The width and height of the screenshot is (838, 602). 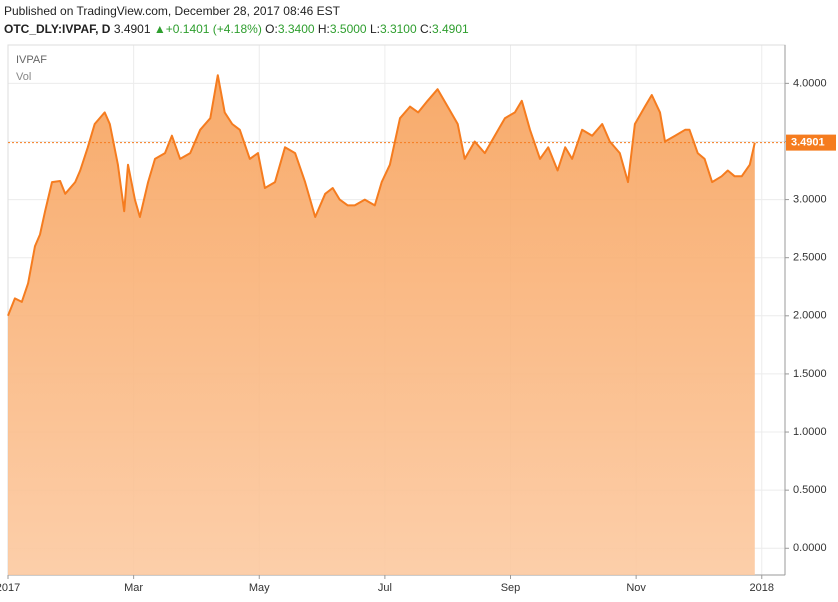 I want to click on x-tick-label: 2017, so click(x=10, y=588).